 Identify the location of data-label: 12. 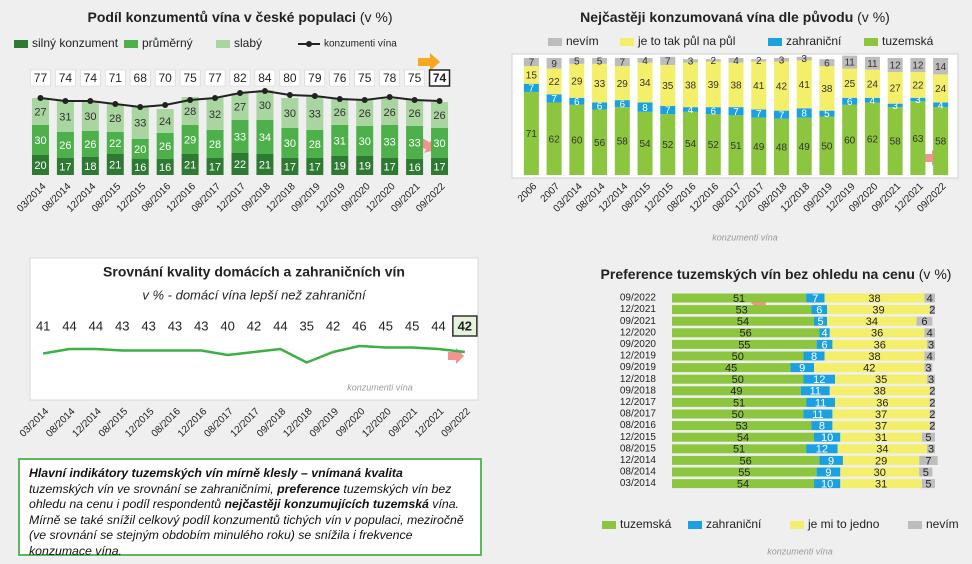
(819, 380).